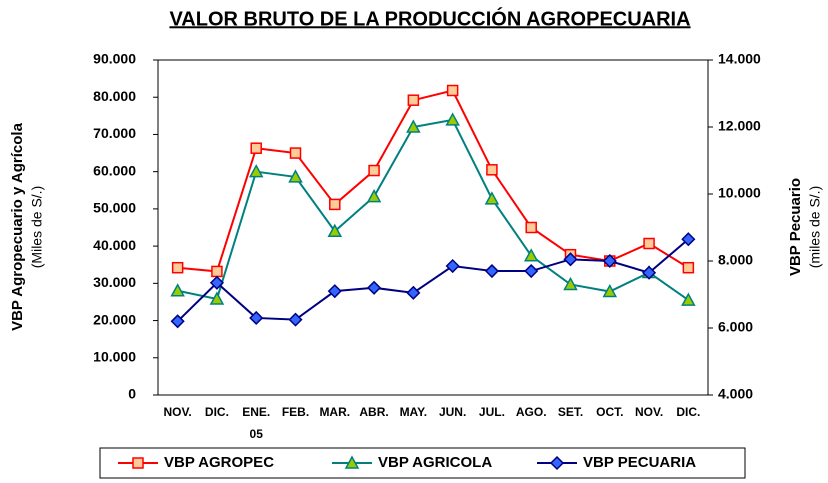 The width and height of the screenshot is (828, 483). I want to click on series-line, so click(433, 280).